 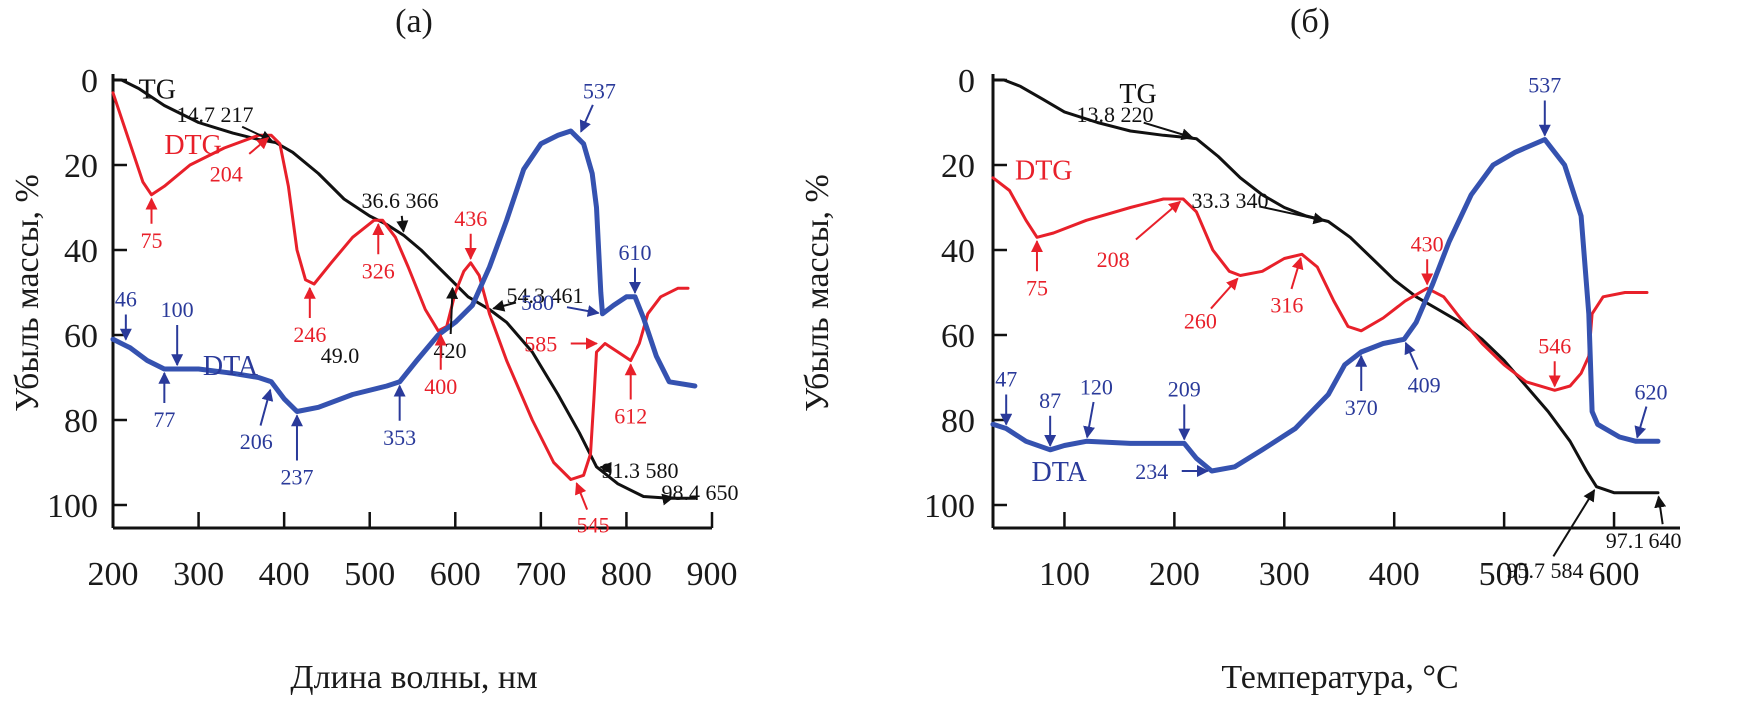 I want to click on panel-b-annotation: 33.3 340, so click(x=1259, y=206).